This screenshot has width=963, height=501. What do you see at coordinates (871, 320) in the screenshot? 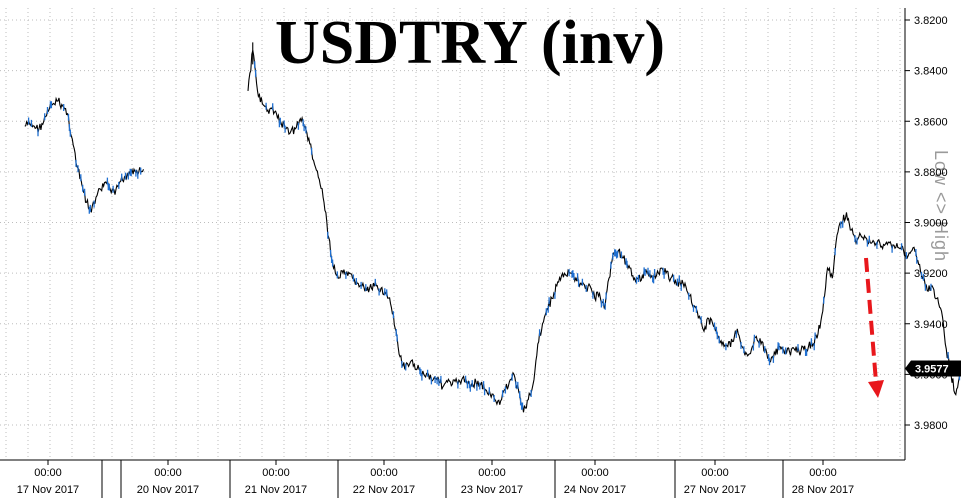
I see `arrow-shaft` at bounding box center [871, 320].